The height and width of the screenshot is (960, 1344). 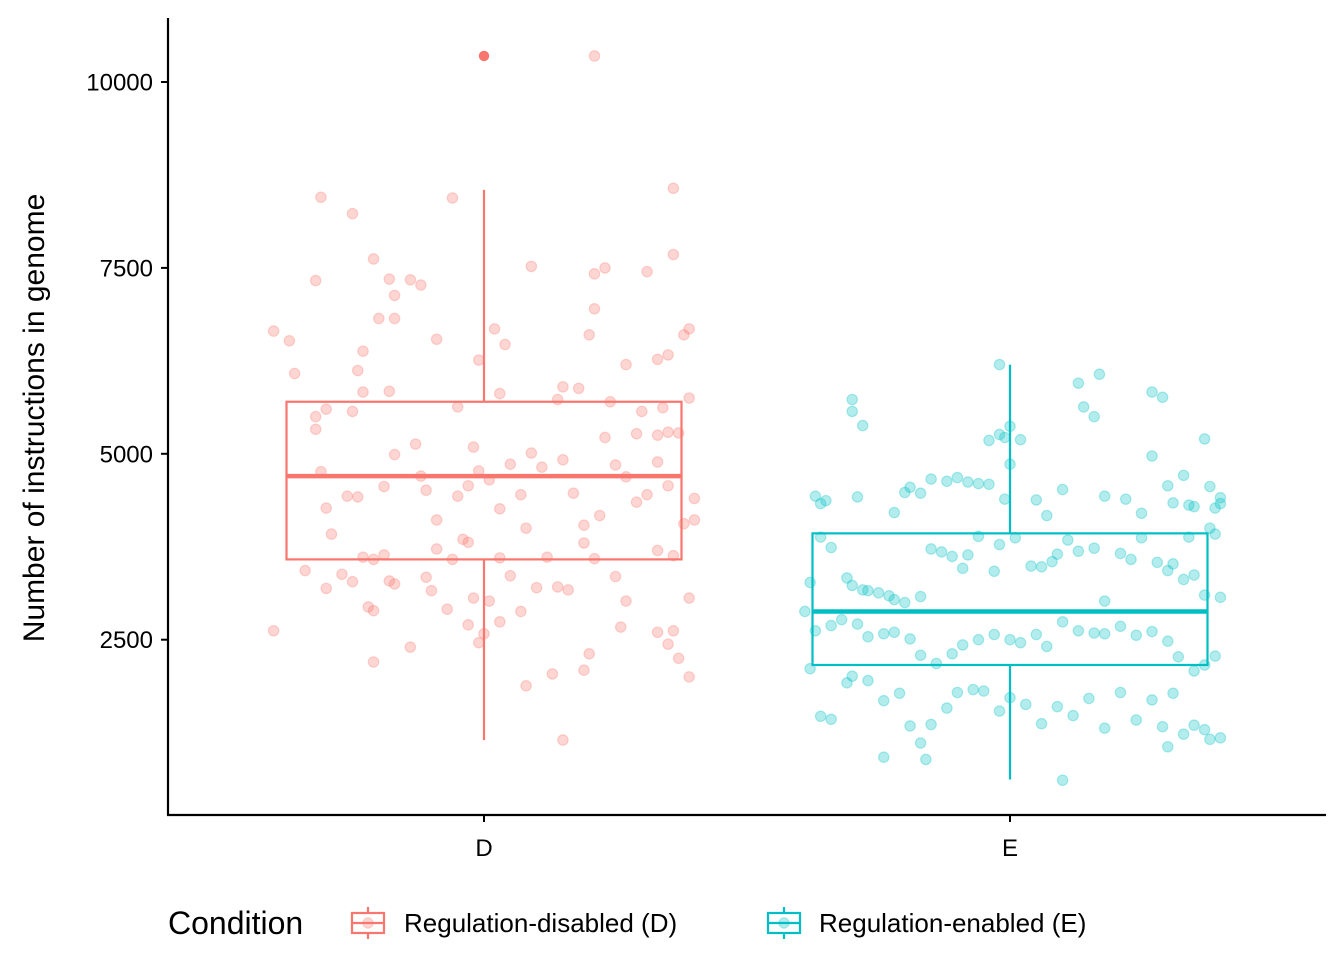 What do you see at coordinates (126, 454) in the screenshot?
I see `y-tick-label: 5000` at bounding box center [126, 454].